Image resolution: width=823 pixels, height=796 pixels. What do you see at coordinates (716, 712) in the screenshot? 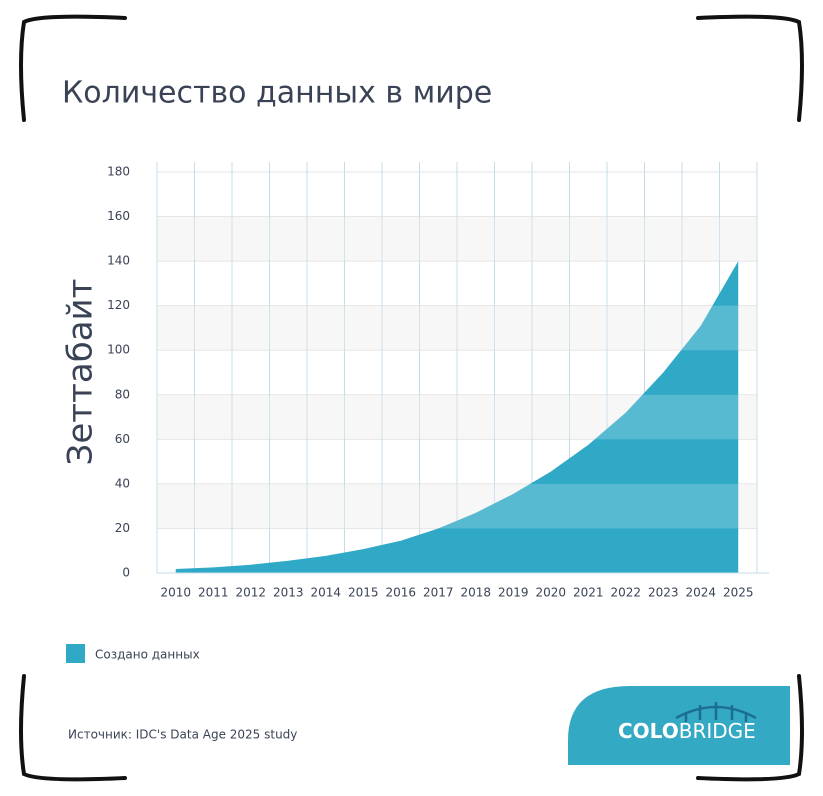
I see `logo-bridge` at bounding box center [716, 712].